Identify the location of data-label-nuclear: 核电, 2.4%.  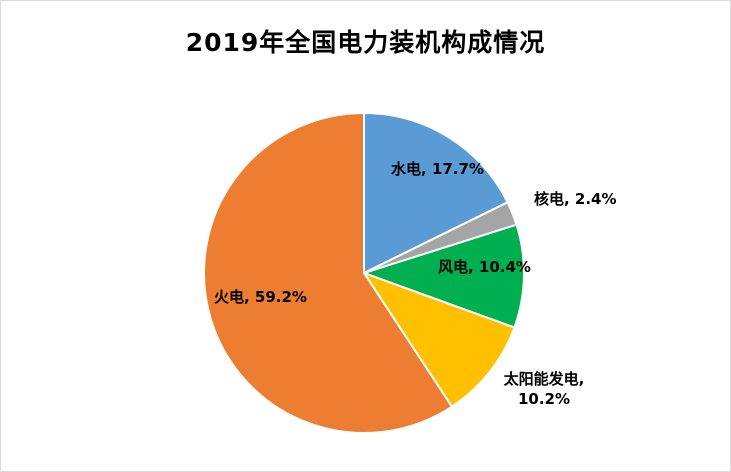
(575, 199).